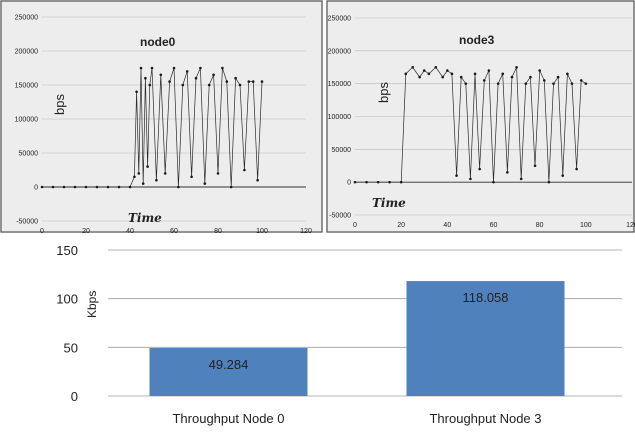 The height and width of the screenshot is (439, 635). What do you see at coordinates (26, 18) in the screenshot?
I see `g0-y-tick-label: 250000` at bounding box center [26, 18].